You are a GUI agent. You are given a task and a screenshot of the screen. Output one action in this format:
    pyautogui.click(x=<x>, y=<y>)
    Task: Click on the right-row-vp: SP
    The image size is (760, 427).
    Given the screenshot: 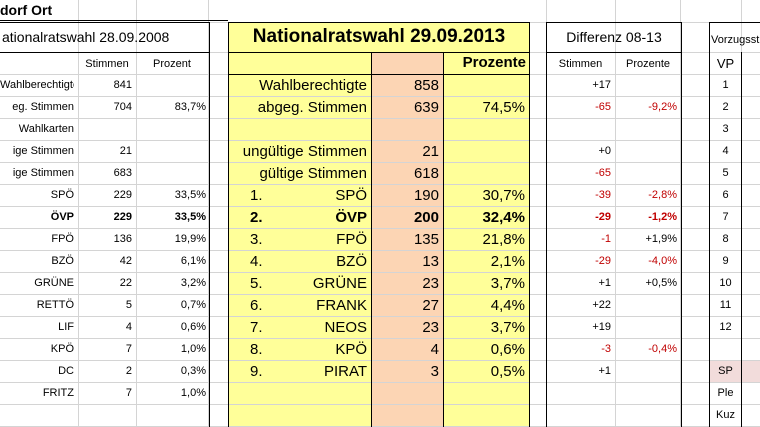 What is the action you would take?
    pyautogui.click(x=725, y=371)
    